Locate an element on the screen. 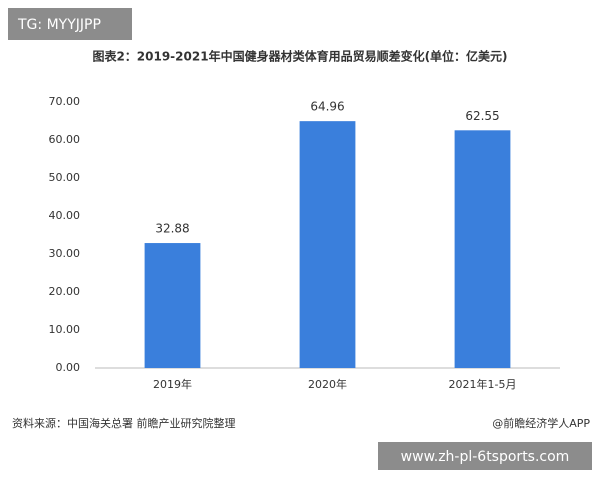  value-label: 64.96 is located at coordinates (327, 107).